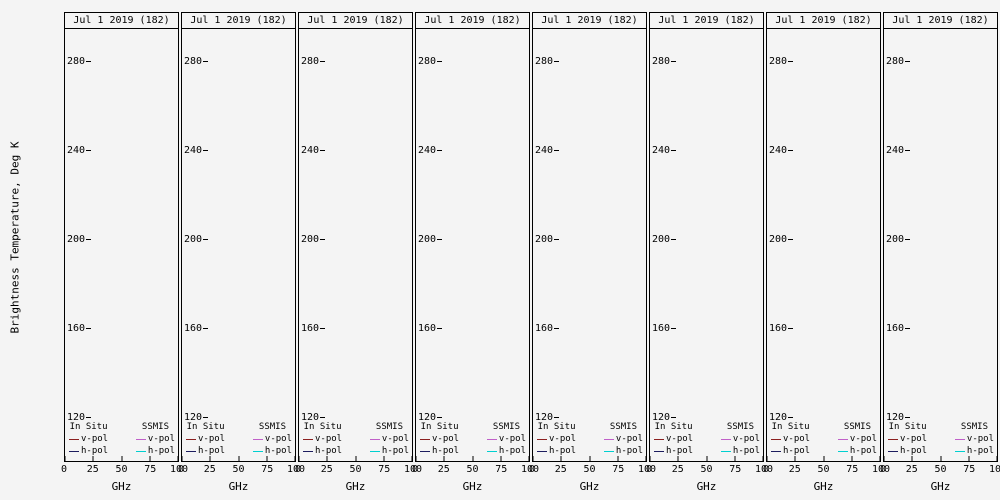 Image resolution: width=1000 pixels, height=500 pixels. Describe the element at coordinates (88, 439) in the screenshot. I see `legend-column: In Situ v-pol h-pol` at that location.